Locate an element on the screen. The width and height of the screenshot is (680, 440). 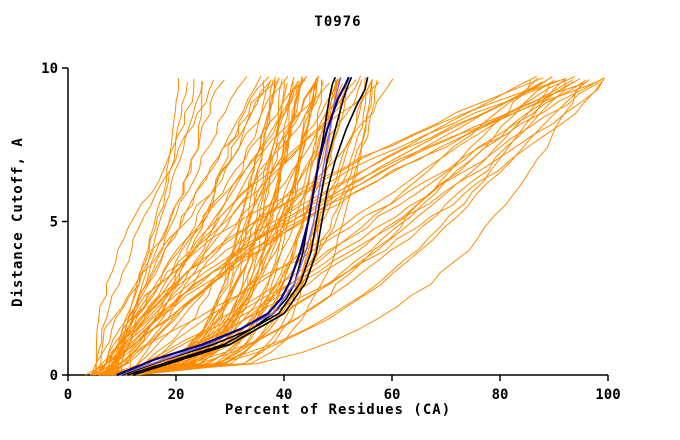
chart-title: T0976 is located at coordinates (337, 22).